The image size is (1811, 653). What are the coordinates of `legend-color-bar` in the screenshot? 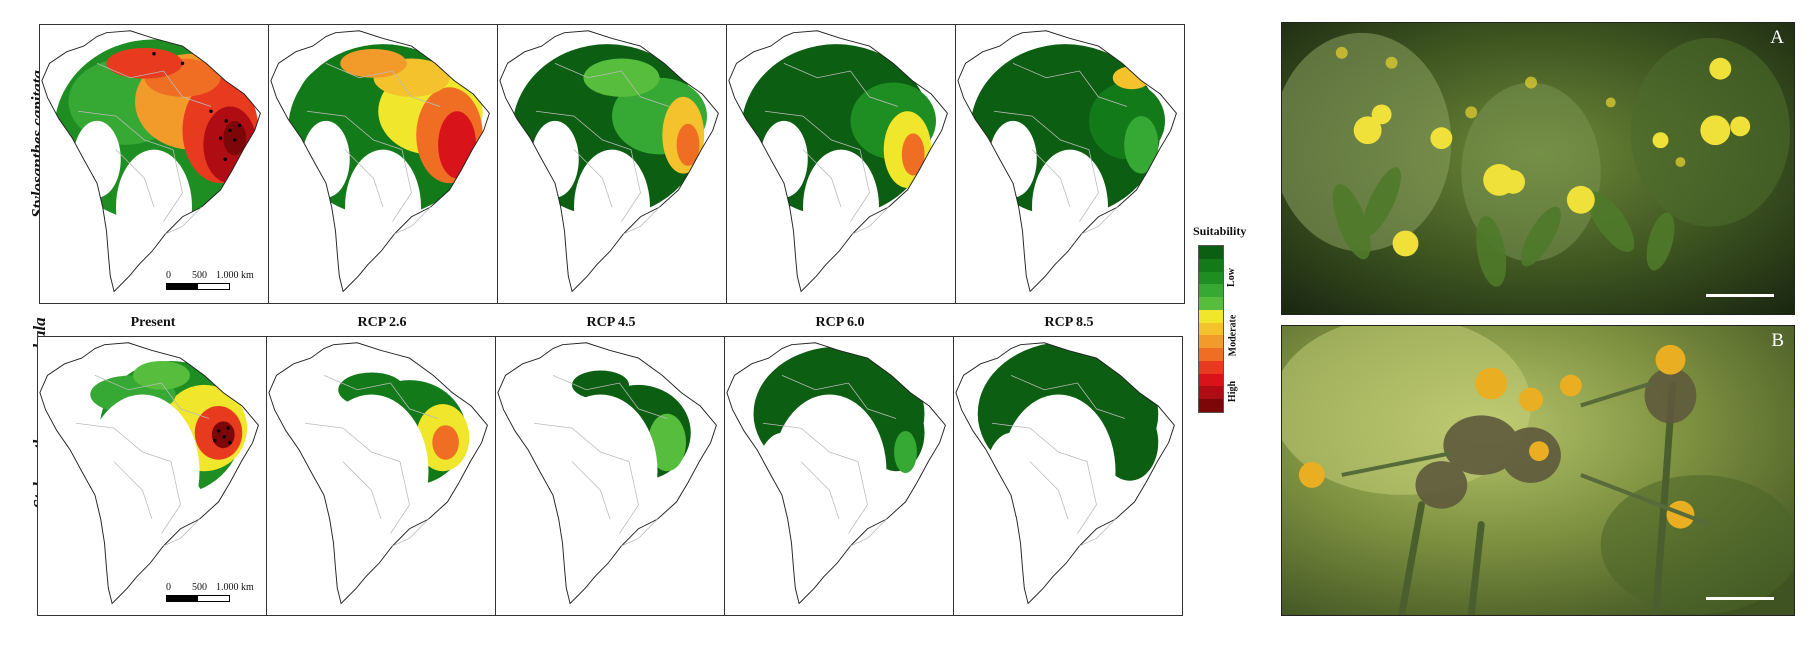 It's located at (1211, 329).